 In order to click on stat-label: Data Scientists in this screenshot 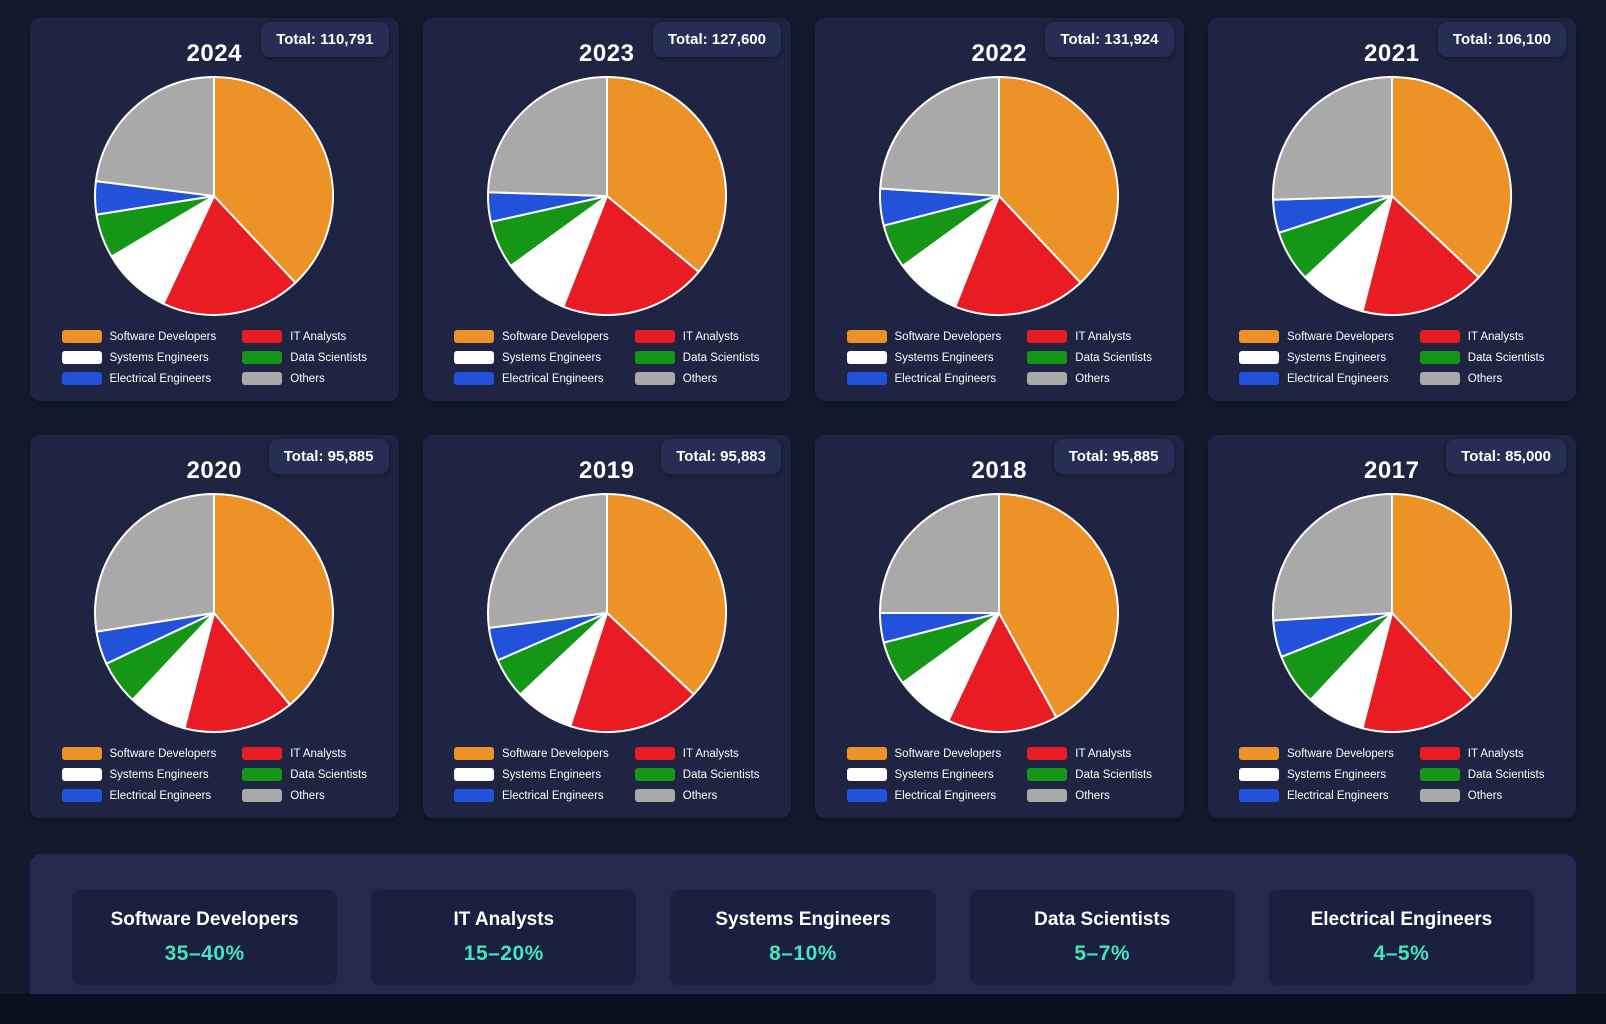, I will do `click(1102, 919)`.